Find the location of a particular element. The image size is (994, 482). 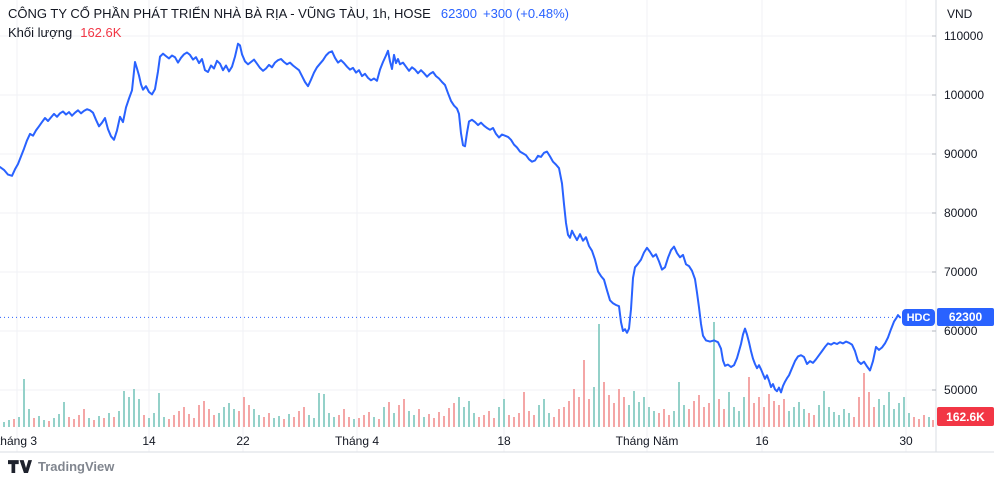

time-tick-label: 30 is located at coordinates (906, 441).